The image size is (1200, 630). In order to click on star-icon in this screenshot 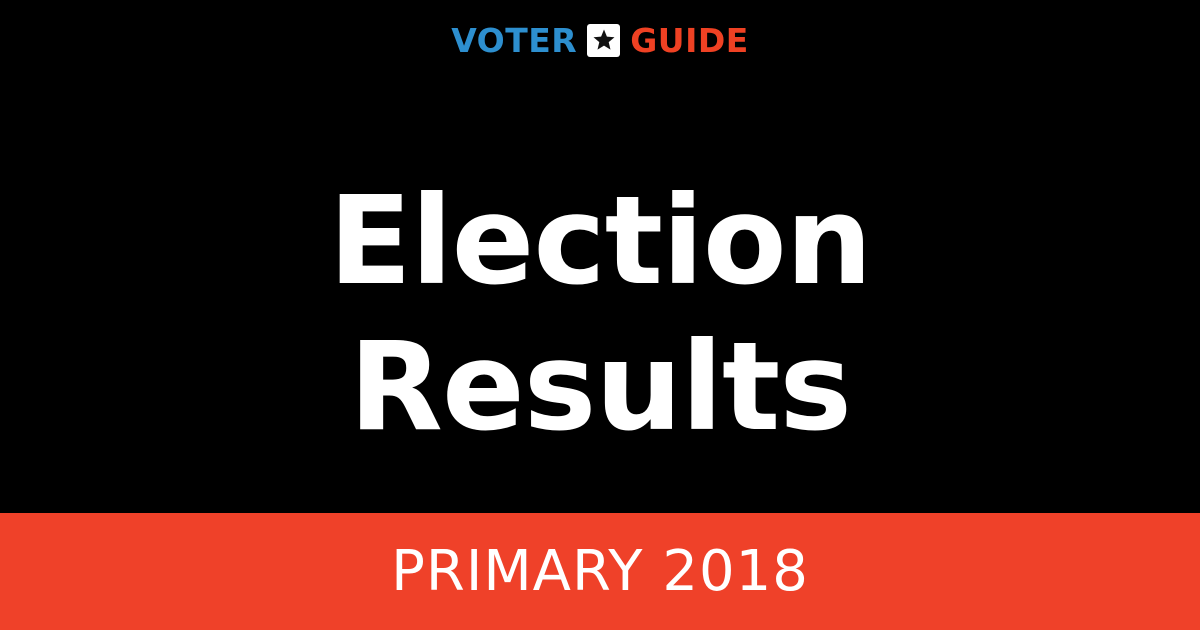, I will do `click(604, 40)`.